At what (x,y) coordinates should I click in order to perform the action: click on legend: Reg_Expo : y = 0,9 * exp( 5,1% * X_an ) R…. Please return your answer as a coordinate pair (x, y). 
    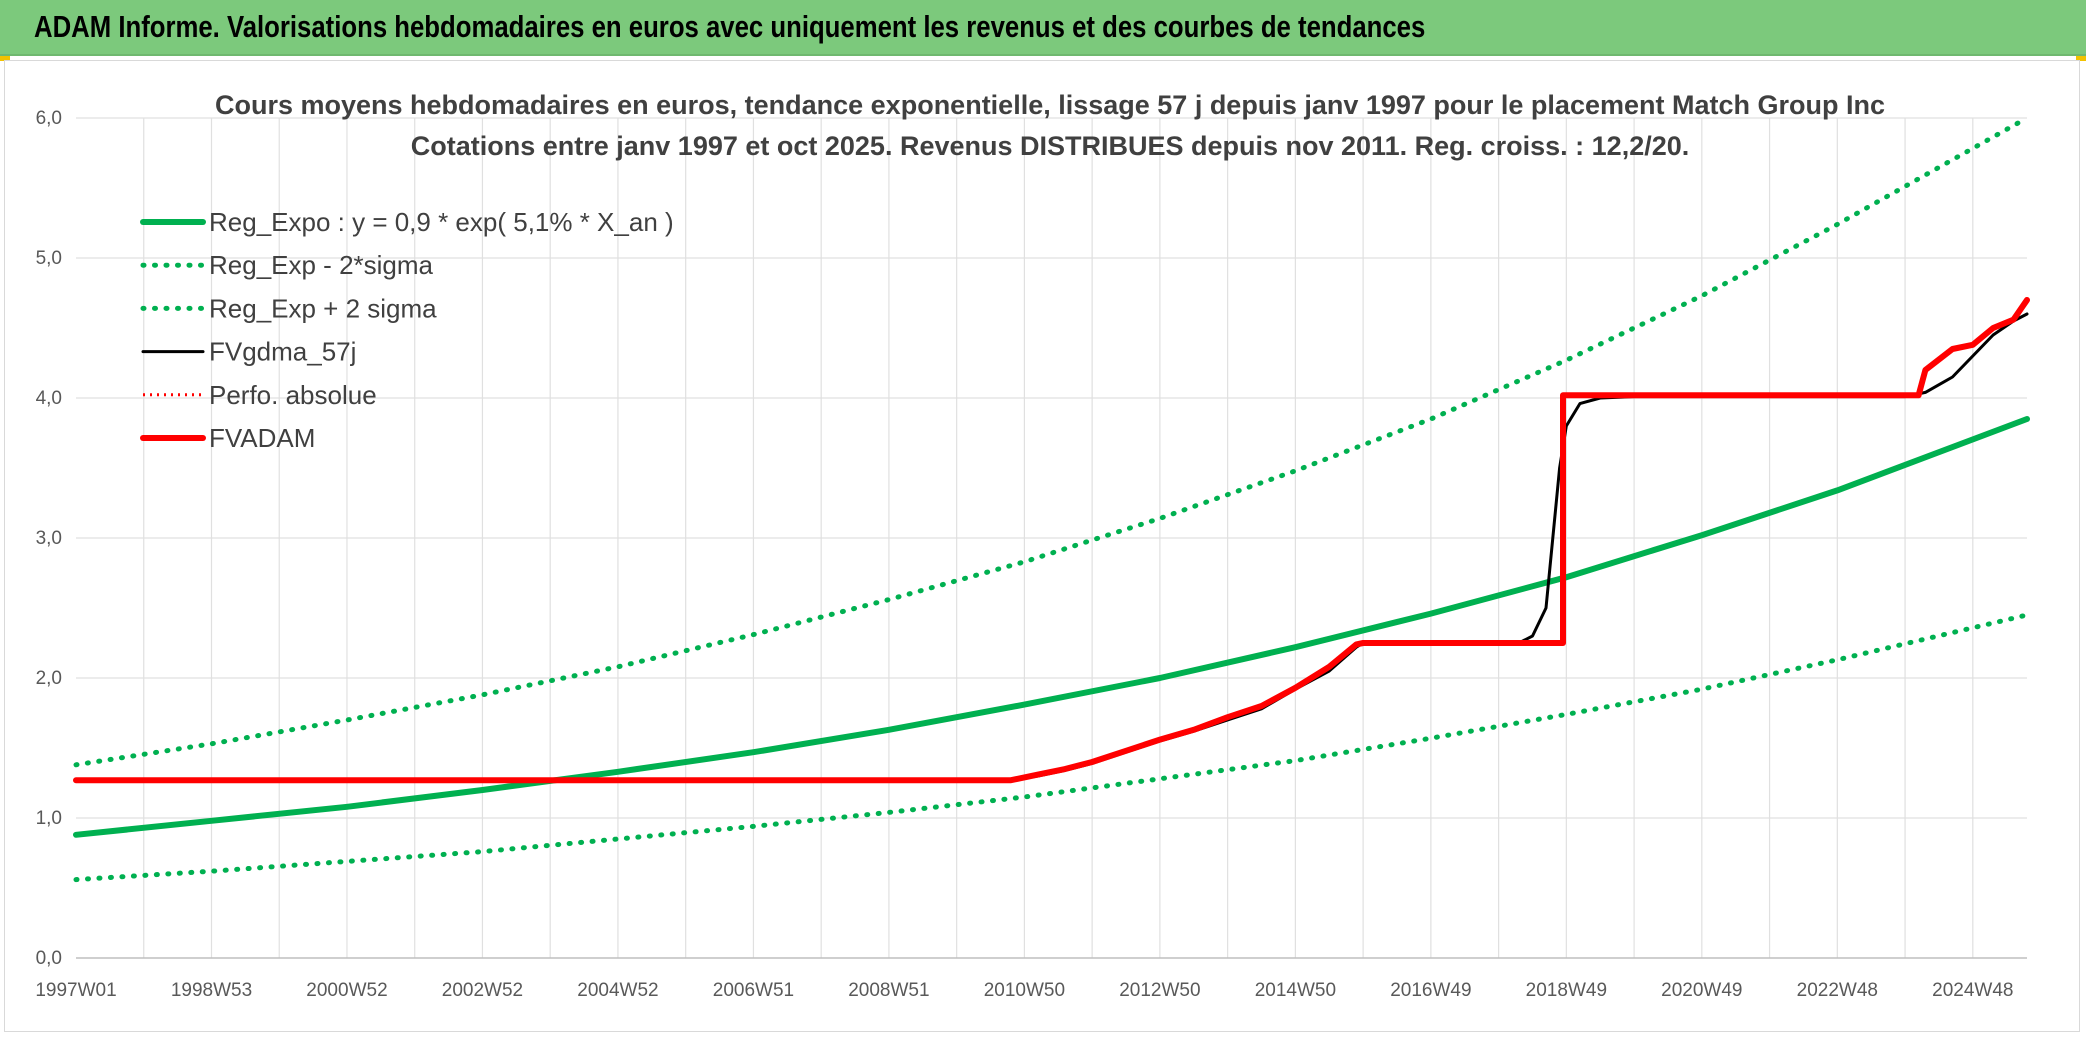
    Looking at the image, I should click on (407, 330).